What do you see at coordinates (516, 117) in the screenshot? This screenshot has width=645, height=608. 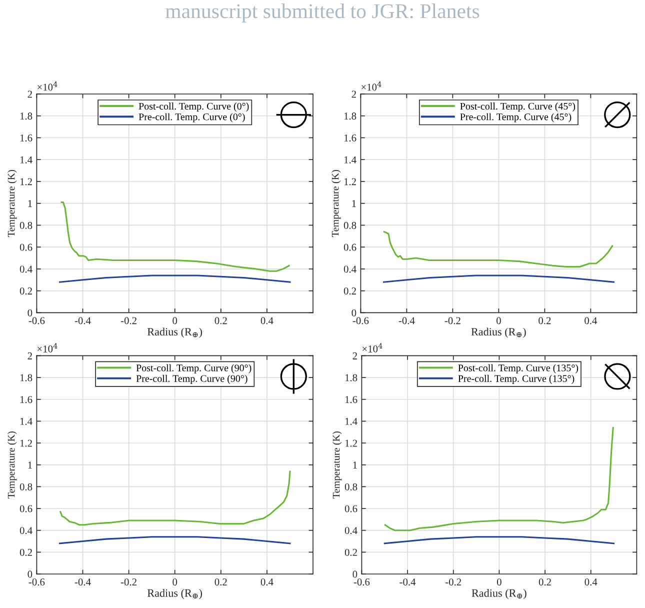 I see `legend-label: Pre-coll. Temp. Curve (45°)` at bounding box center [516, 117].